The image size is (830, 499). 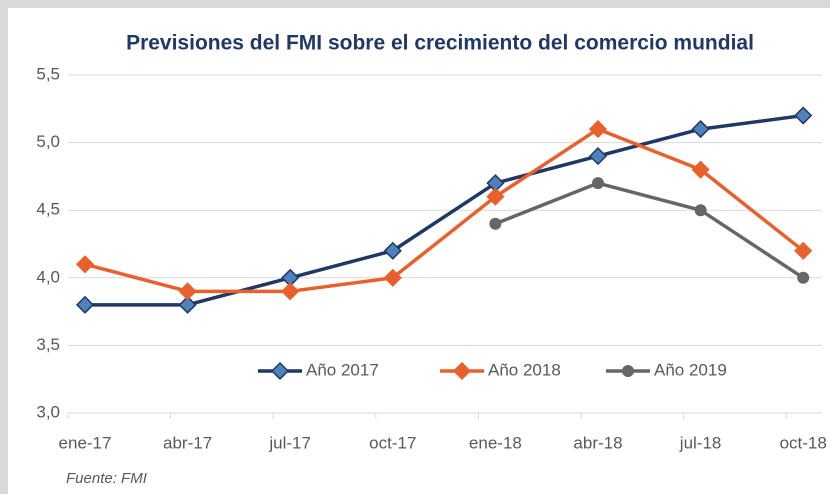 What do you see at coordinates (495, 442) in the screenshot?
I see `x-tick-label: ene-18` at bounding box center [495, 442].